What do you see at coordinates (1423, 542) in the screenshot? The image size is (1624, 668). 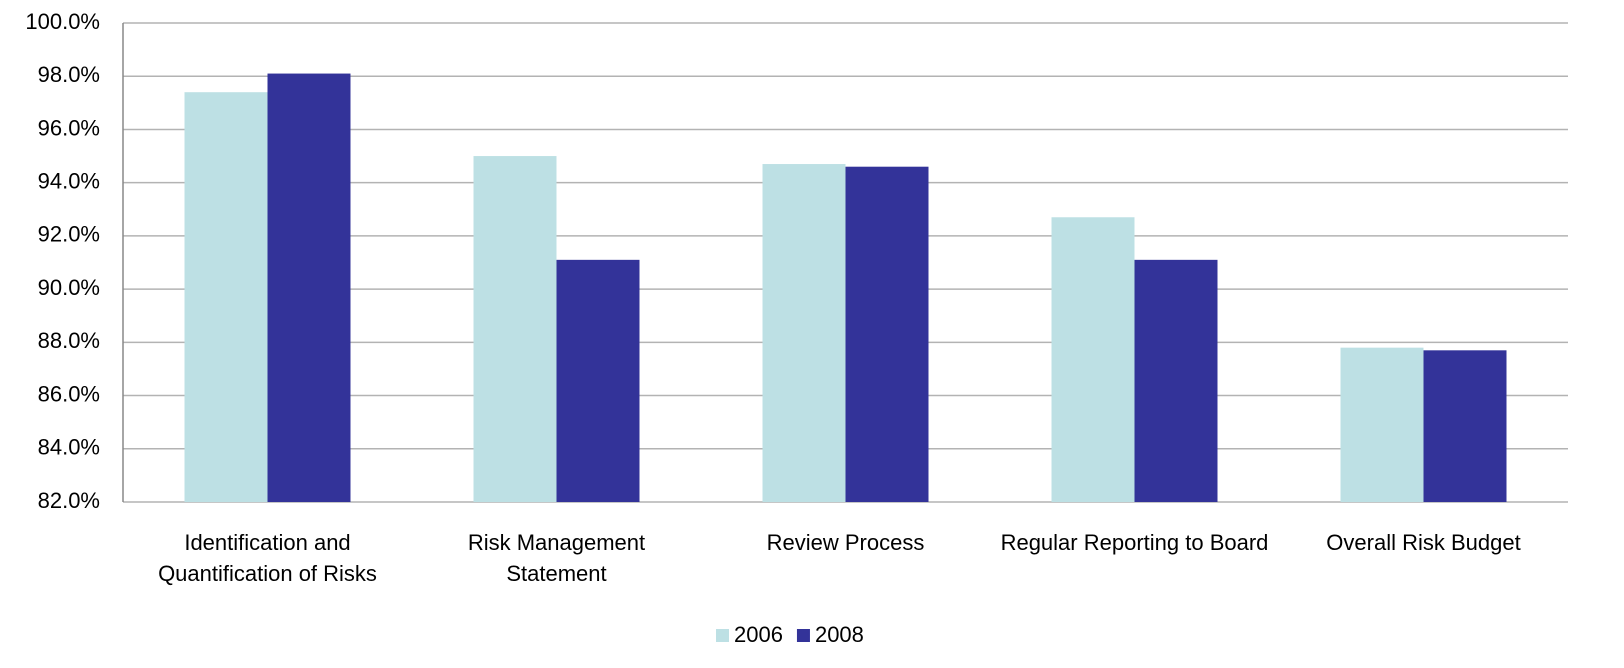 I see `x-tick-label: Overall Risk Budget` at bounding box center [1423, 542].